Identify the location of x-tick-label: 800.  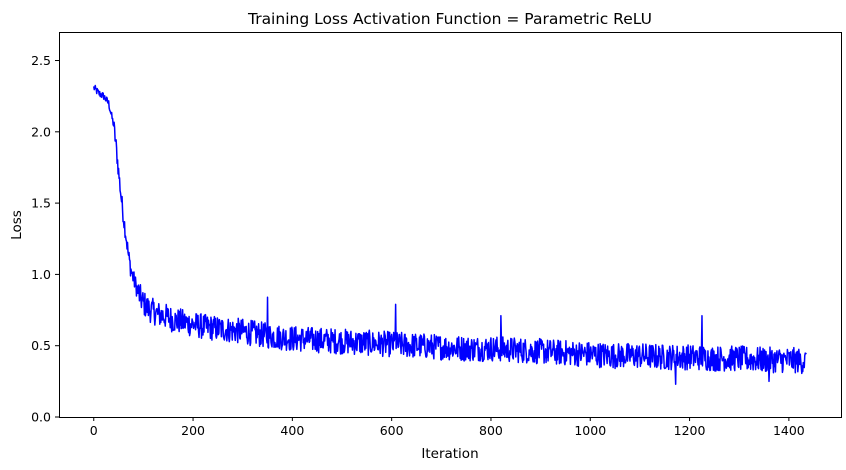
(491, 430).